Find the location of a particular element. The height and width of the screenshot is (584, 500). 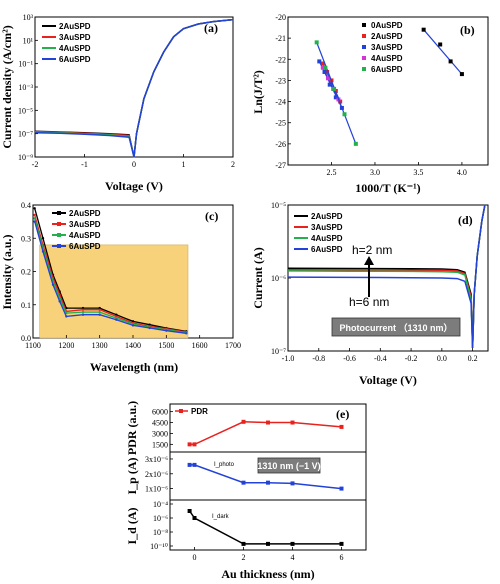

panel-a-ytick-label-6: 10³ is located at coordinates (28, 17).